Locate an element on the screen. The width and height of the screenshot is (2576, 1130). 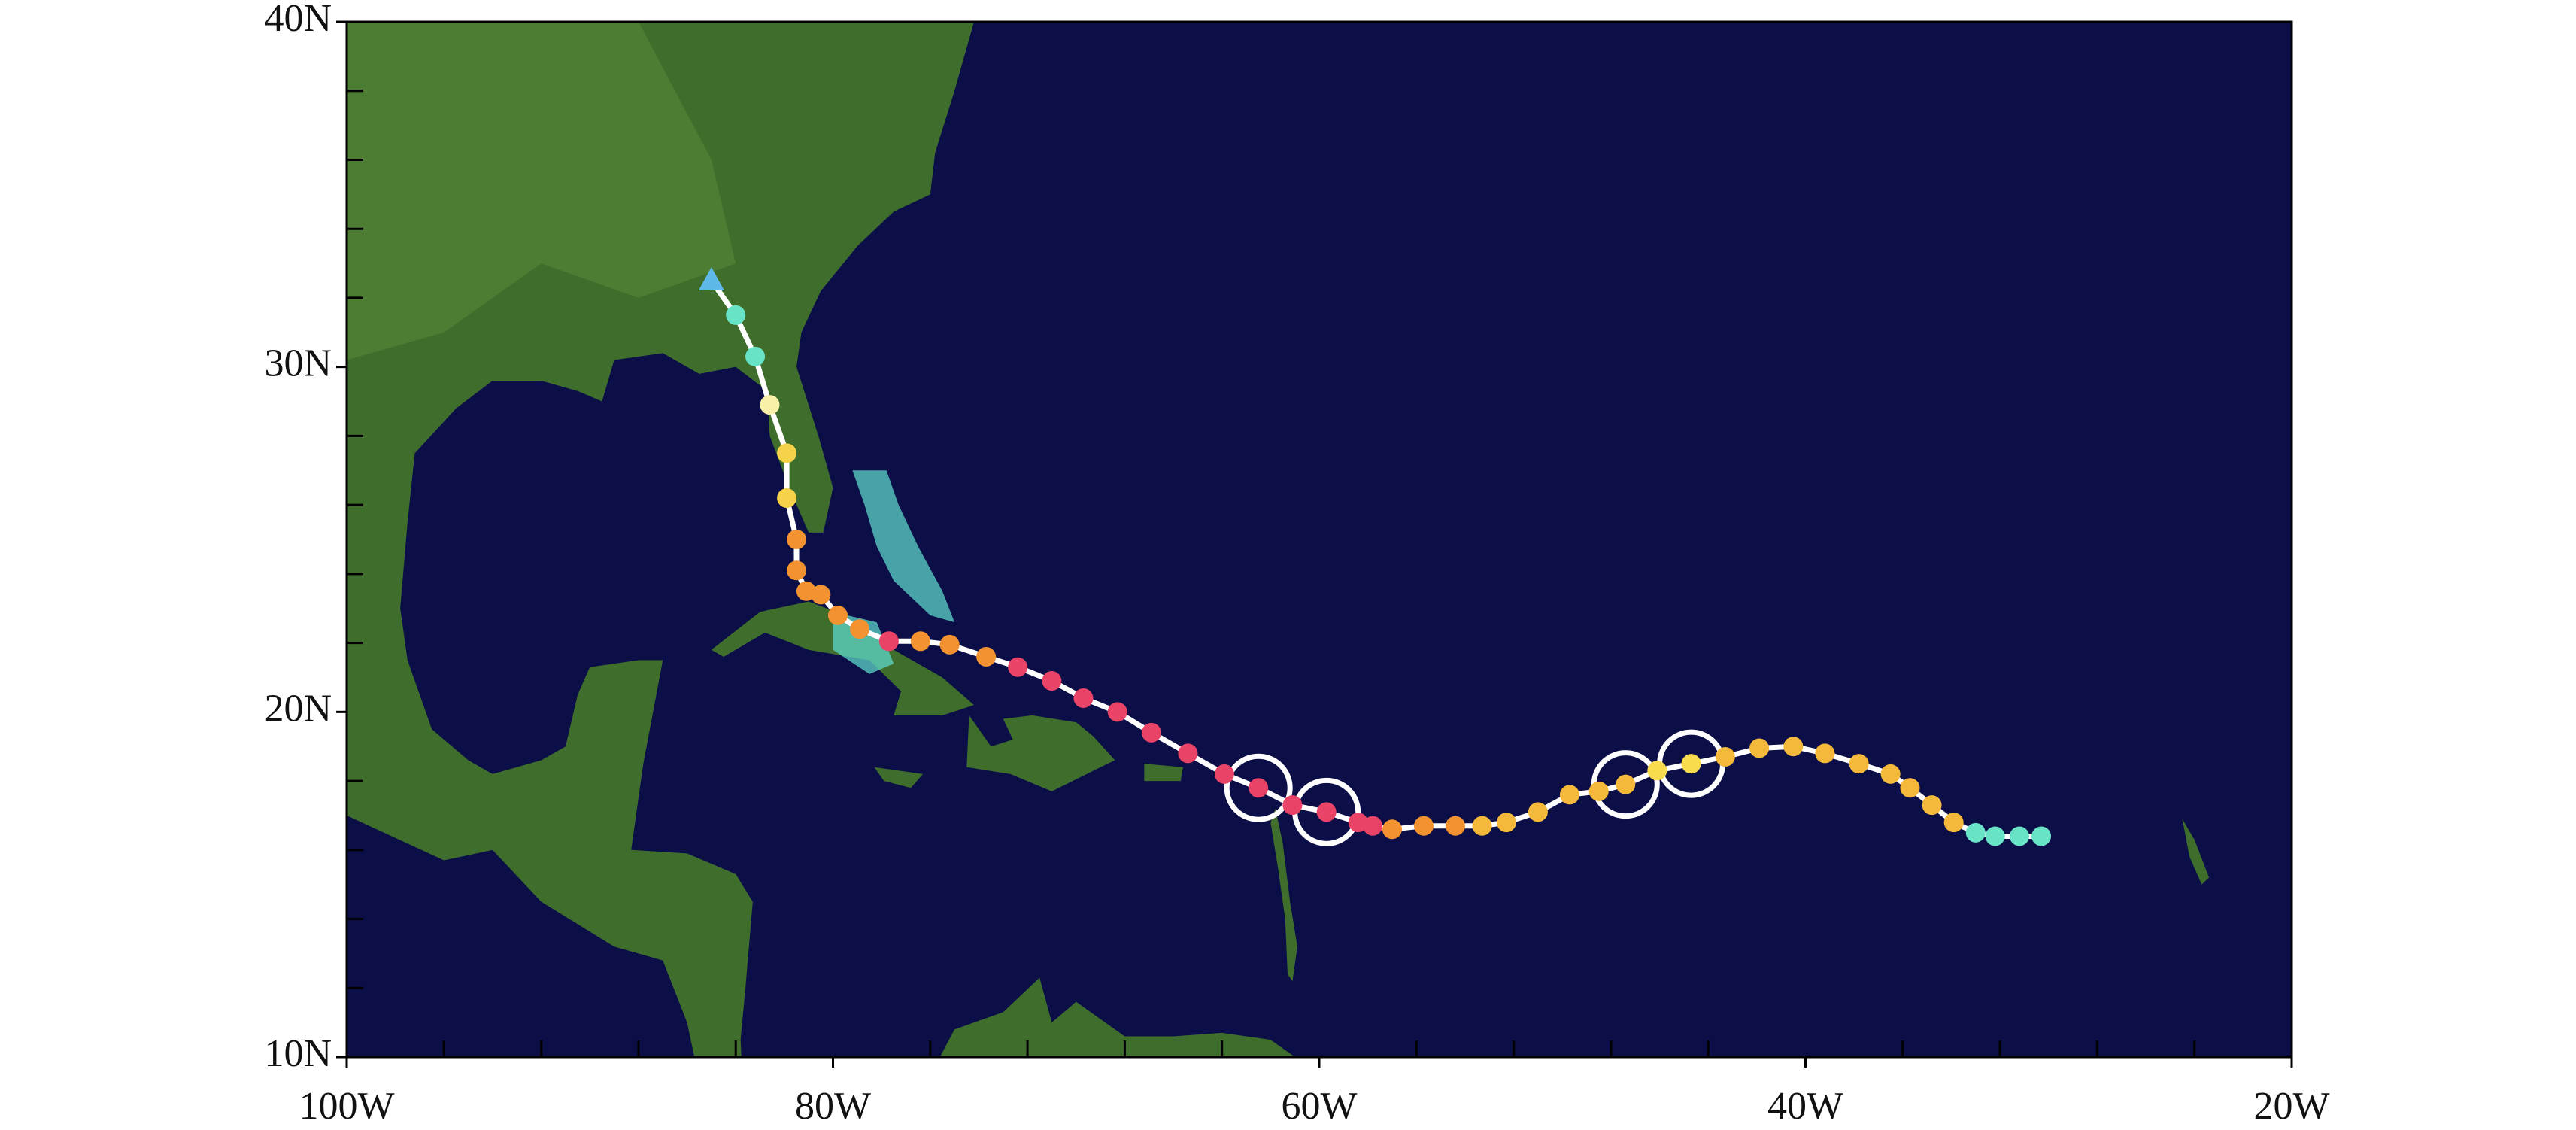
x-tick-label: 80W is located at coordinates (833, 1107).